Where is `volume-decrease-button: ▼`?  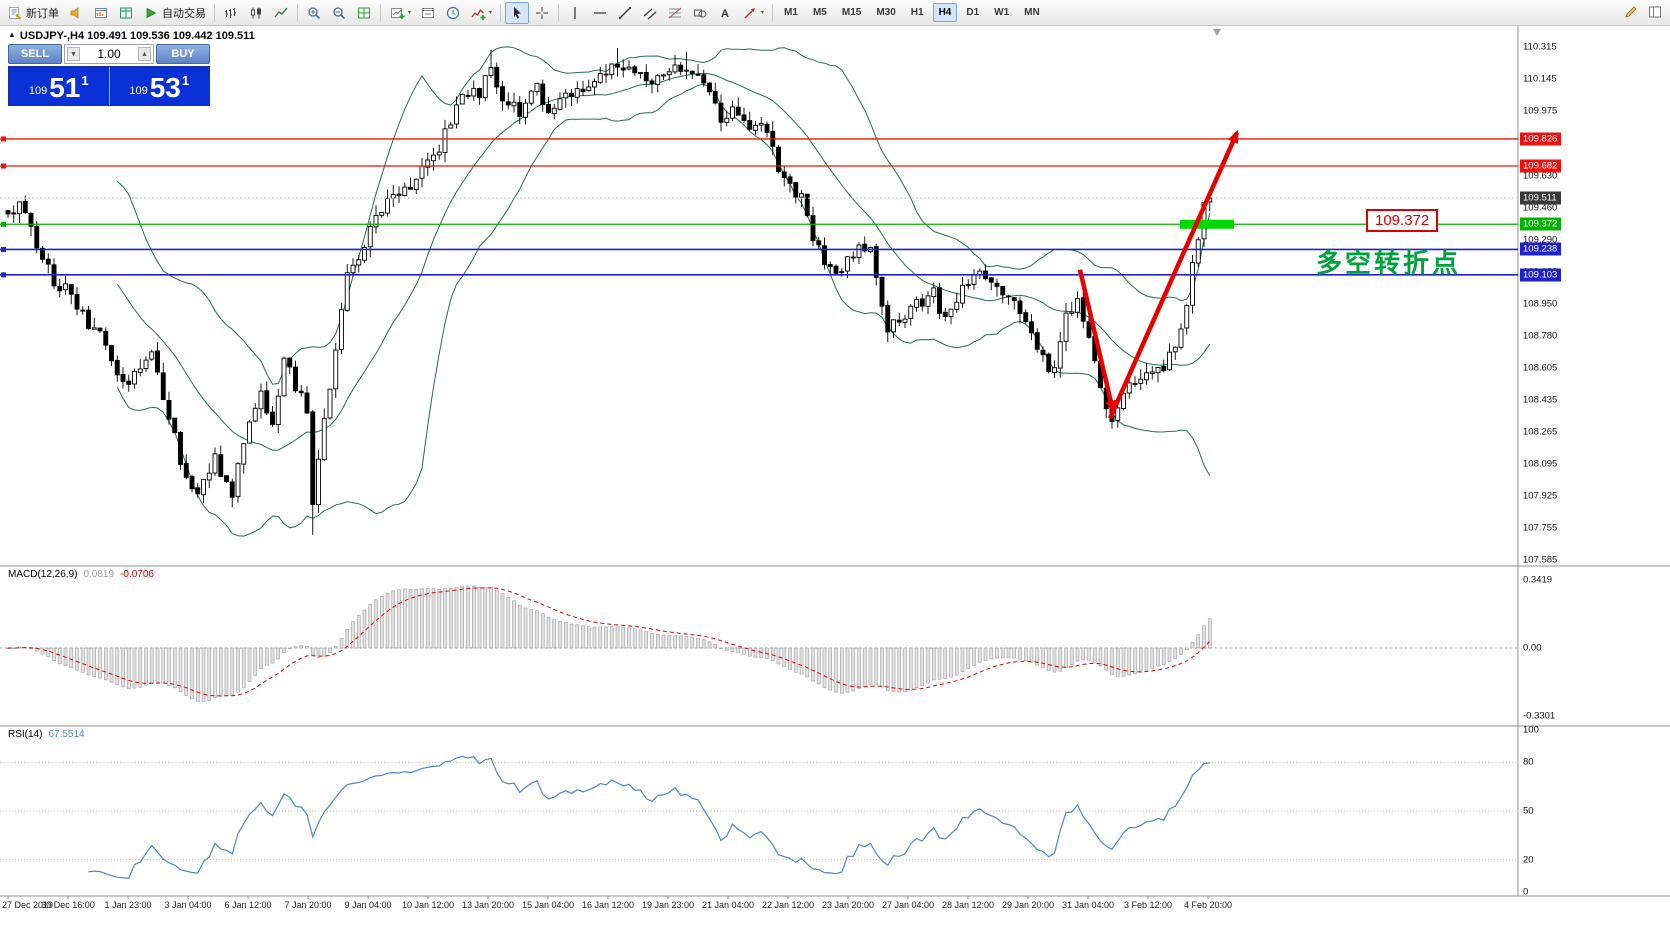
volume-decrease-button: ▼ is located at coordinates (73, 54).